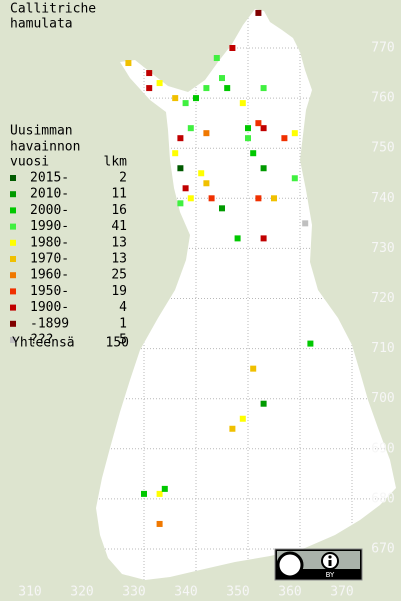 This screenshot has width=401, height=601. Describe the element at coordinates (123, 178) in the screenshot. I see `legend-count: 2` at that location.